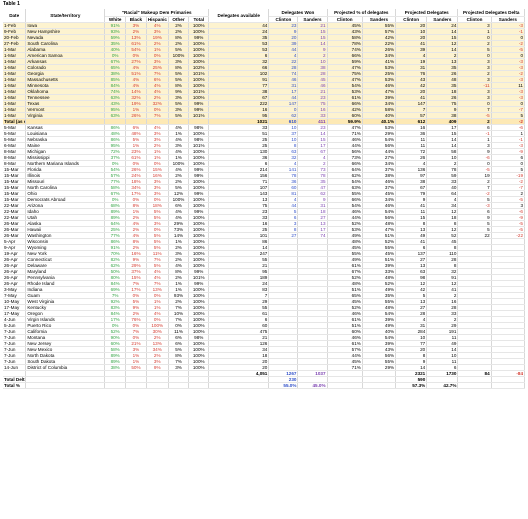 This screenshot has height=519, width=528. I want to click on cell-white-pct: 67%, so click(115, 193).